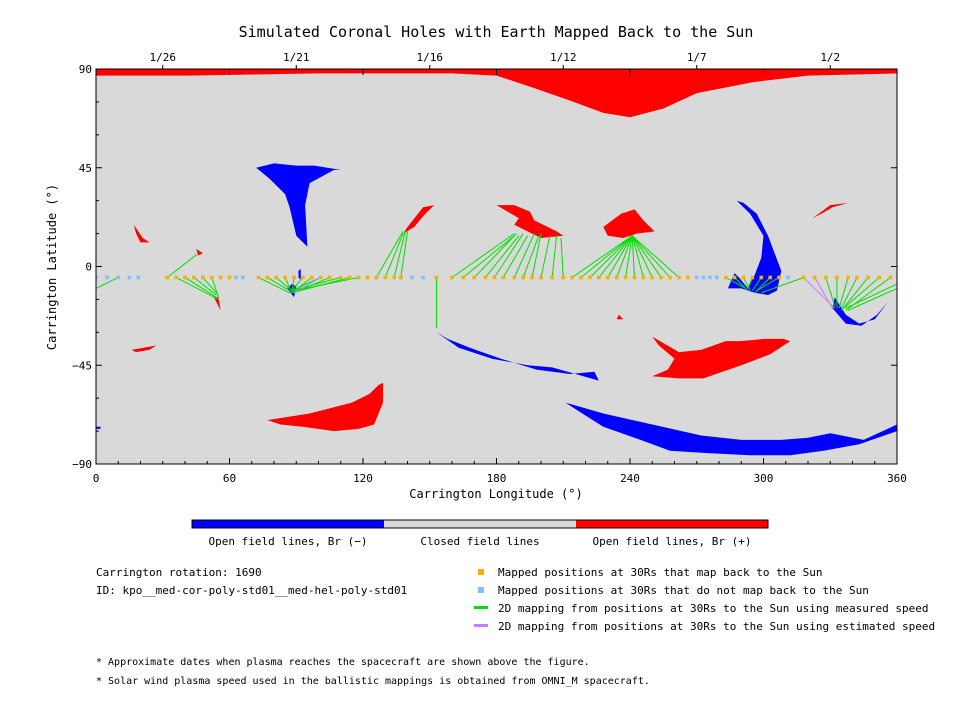 The height and width of the screenshot is (720, 960). I want to click on x-tick-label-5: 300, so click(764, 478).